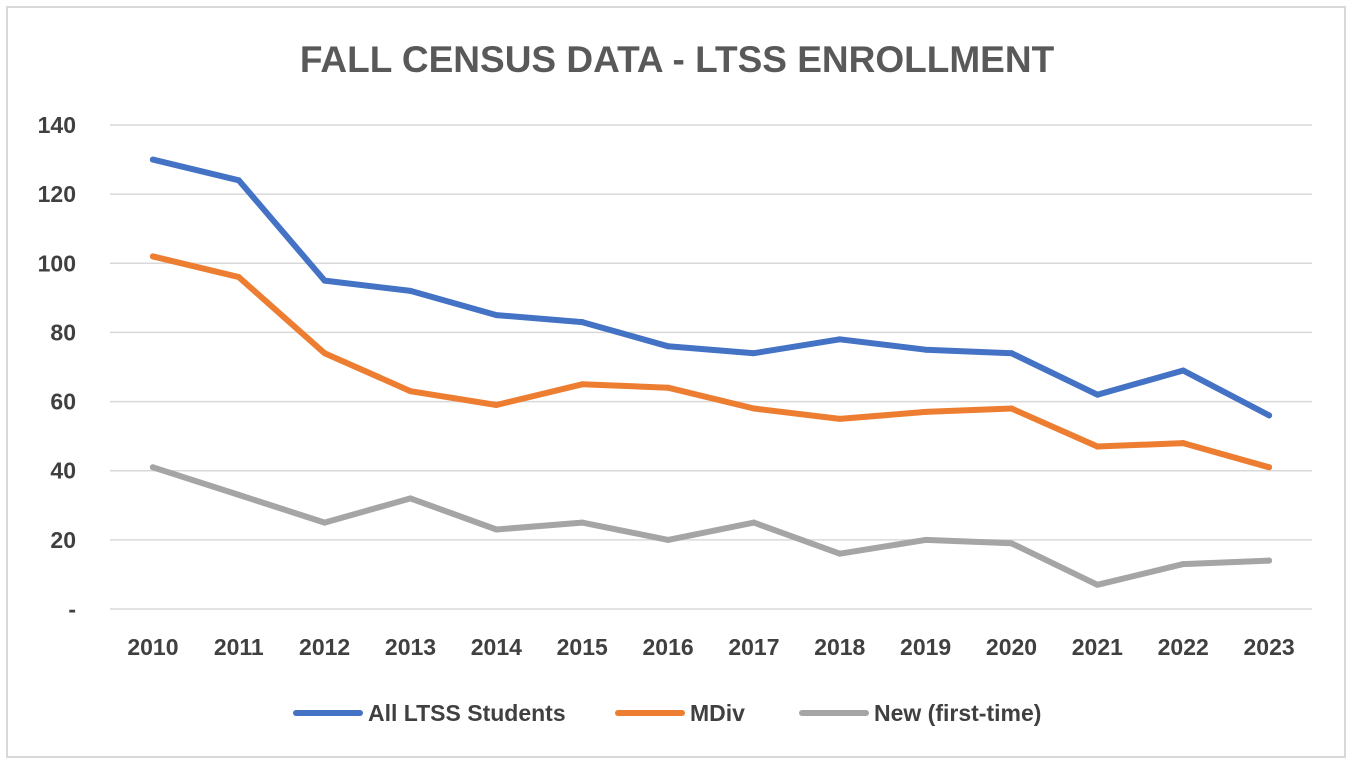 The height and width of the screenshot is (766, 1354). I want to click on x-tick-label: 2011, so click(239, 647).